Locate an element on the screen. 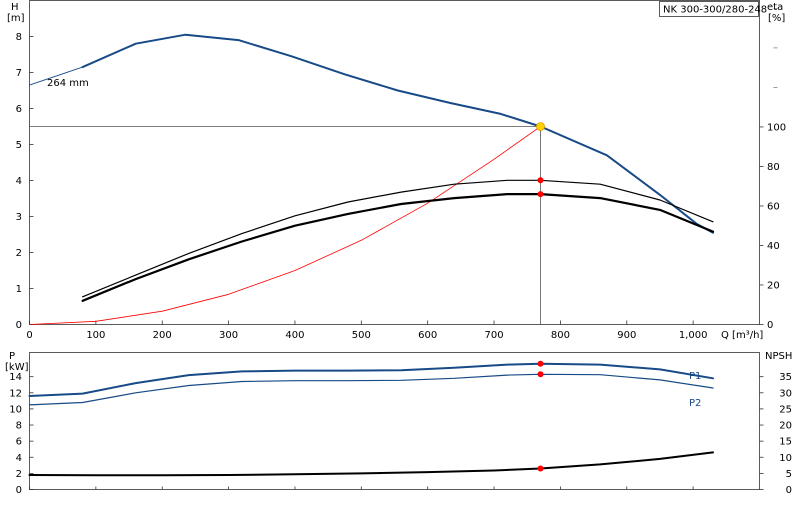 The image size is (800, 520). x-tick-label: 400 is located at coordinates (294, 335).